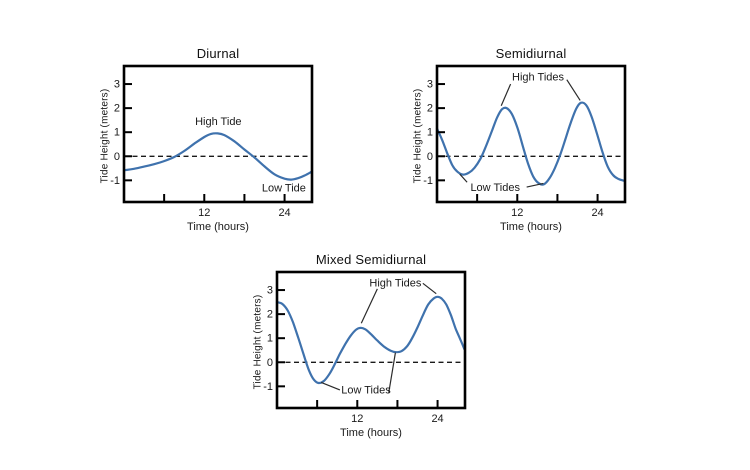 The height and width of the screenshot is (470, 750). Describe the element at coordinates (531, 53) in the screenshot. I see `chart-title: Semidiurnal` at that location.